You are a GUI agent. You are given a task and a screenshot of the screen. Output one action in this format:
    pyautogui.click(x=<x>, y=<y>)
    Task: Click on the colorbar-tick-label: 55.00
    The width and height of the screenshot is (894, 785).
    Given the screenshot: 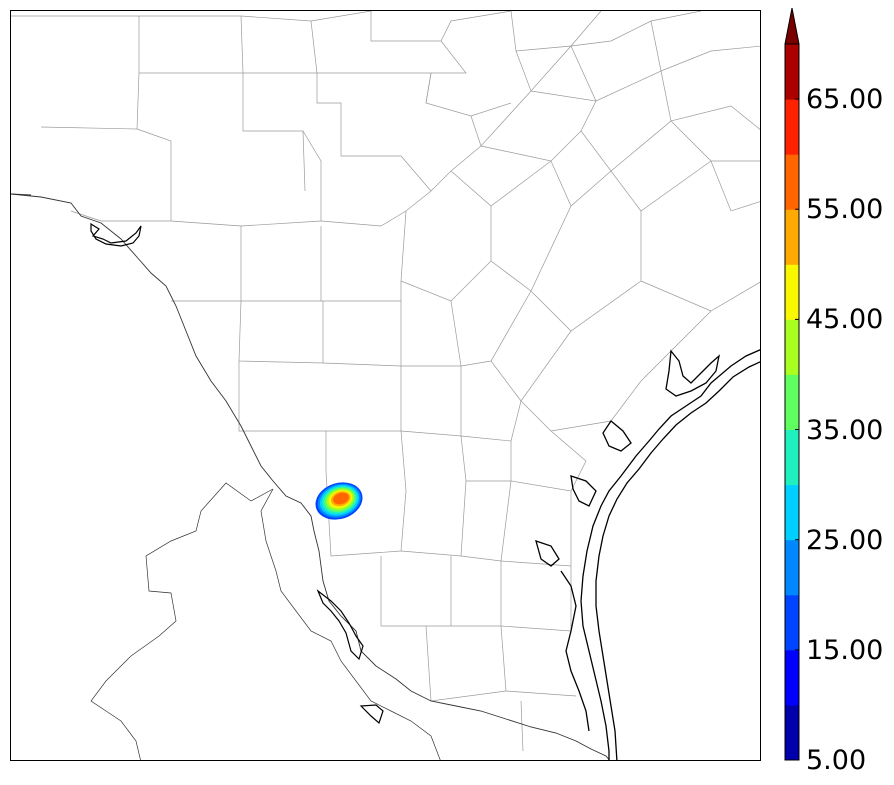 What is the action you would take?
    pyautogui.click(x=845, y=210)
    